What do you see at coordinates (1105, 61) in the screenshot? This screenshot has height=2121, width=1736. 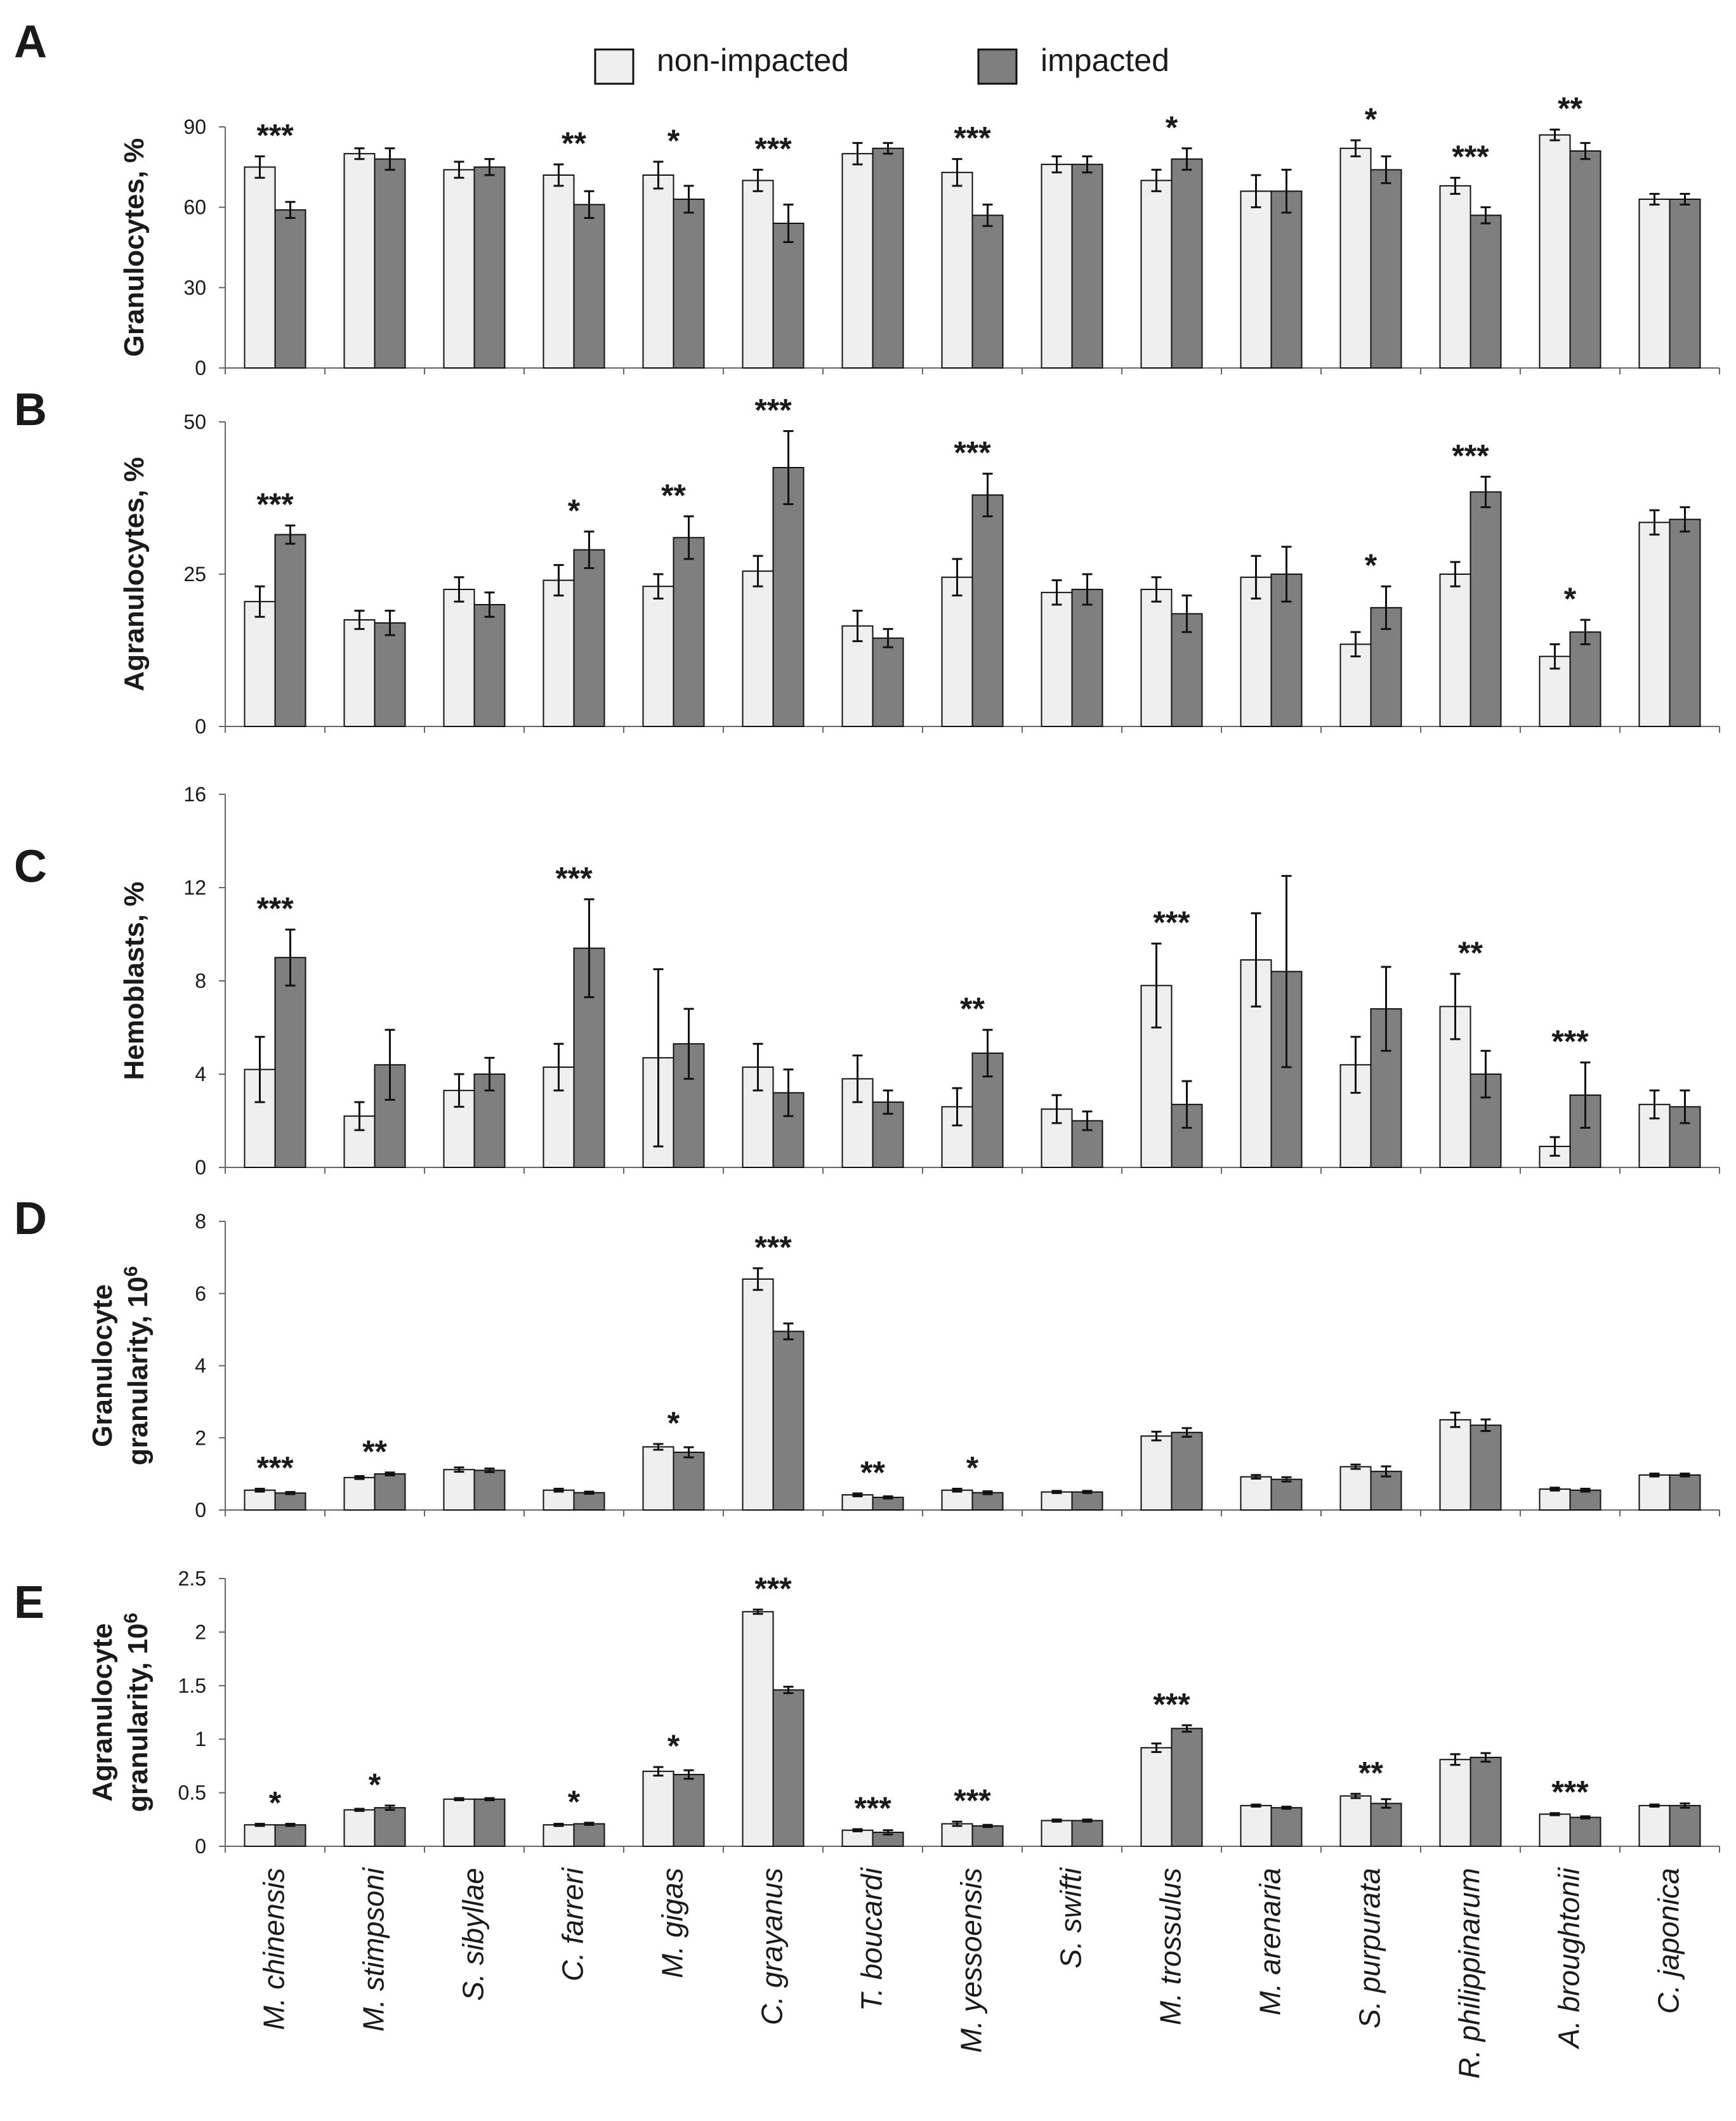 I see `legend-label-impacted: impacted` at bounding box center [1105, 61].